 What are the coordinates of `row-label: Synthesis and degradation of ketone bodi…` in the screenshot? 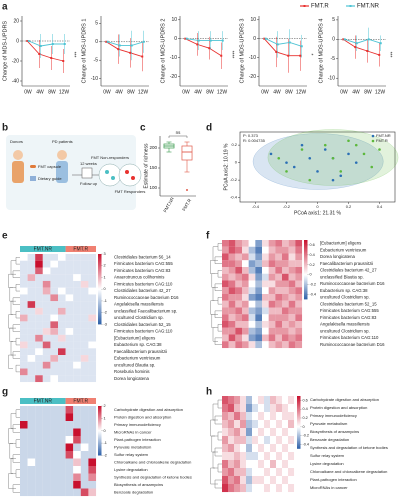 It's located at (153, 476).